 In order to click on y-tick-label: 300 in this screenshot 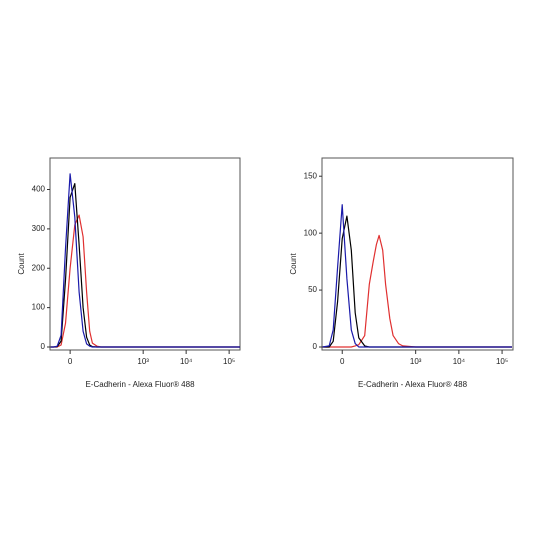, I will do `click(39, 228)`.